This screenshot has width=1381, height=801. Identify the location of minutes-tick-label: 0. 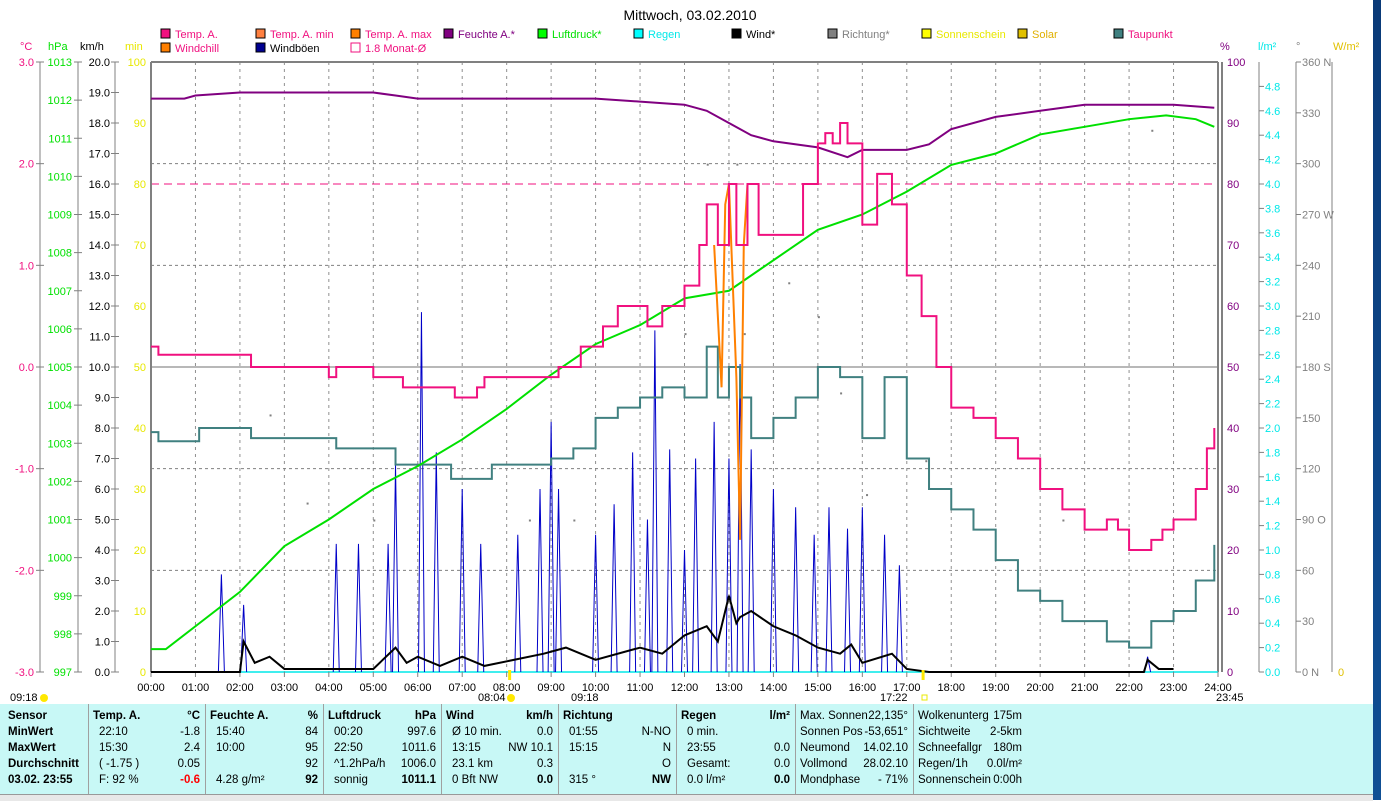
(143, 673).